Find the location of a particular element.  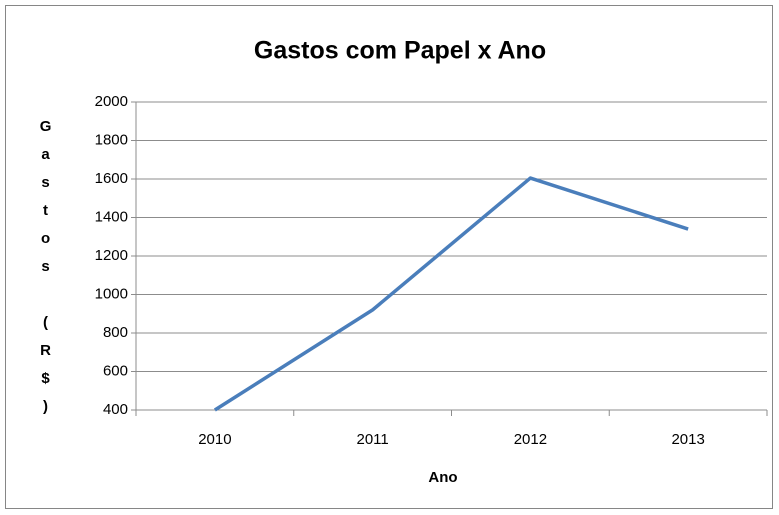

y-tick-label: 1400 is located at coordinates (111, 216).